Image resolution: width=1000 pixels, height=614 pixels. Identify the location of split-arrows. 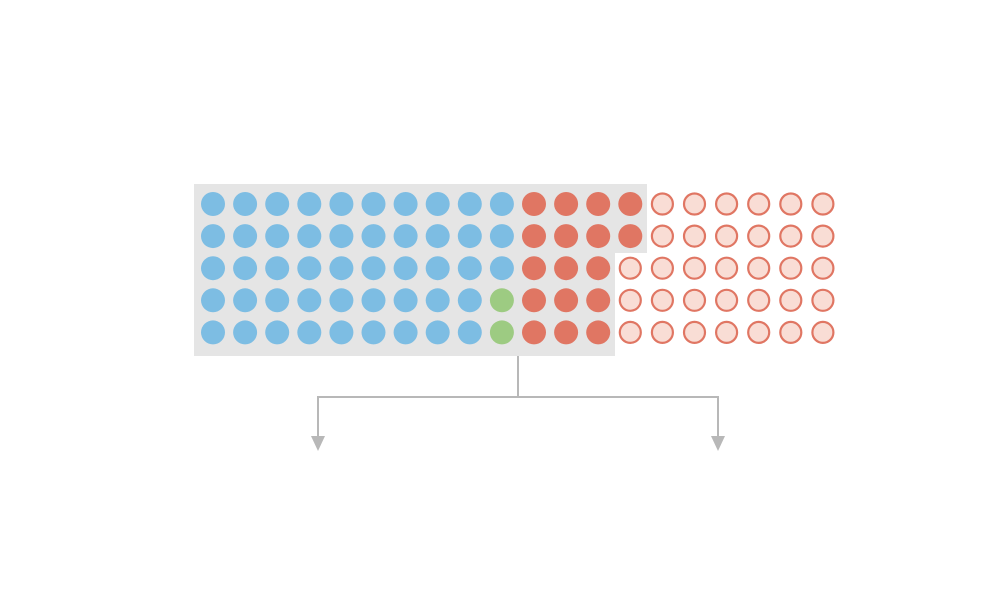
(518, 403).